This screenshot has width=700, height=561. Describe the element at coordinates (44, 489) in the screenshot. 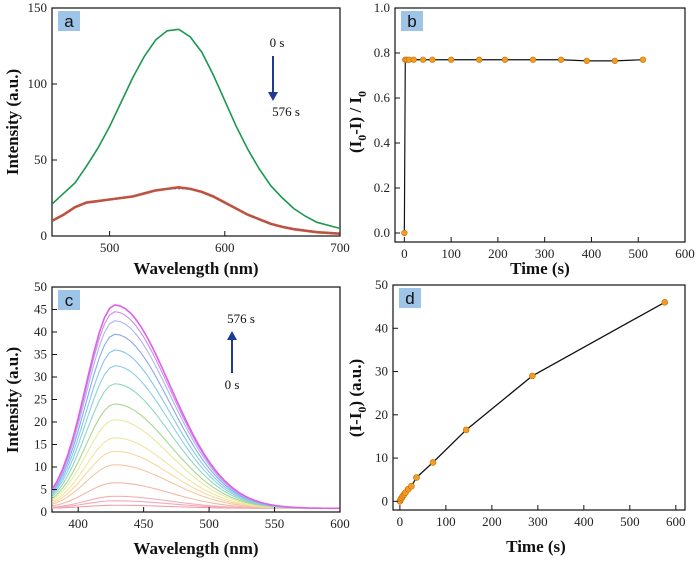

I see `panel-c-ytick-label: 5` at that location.